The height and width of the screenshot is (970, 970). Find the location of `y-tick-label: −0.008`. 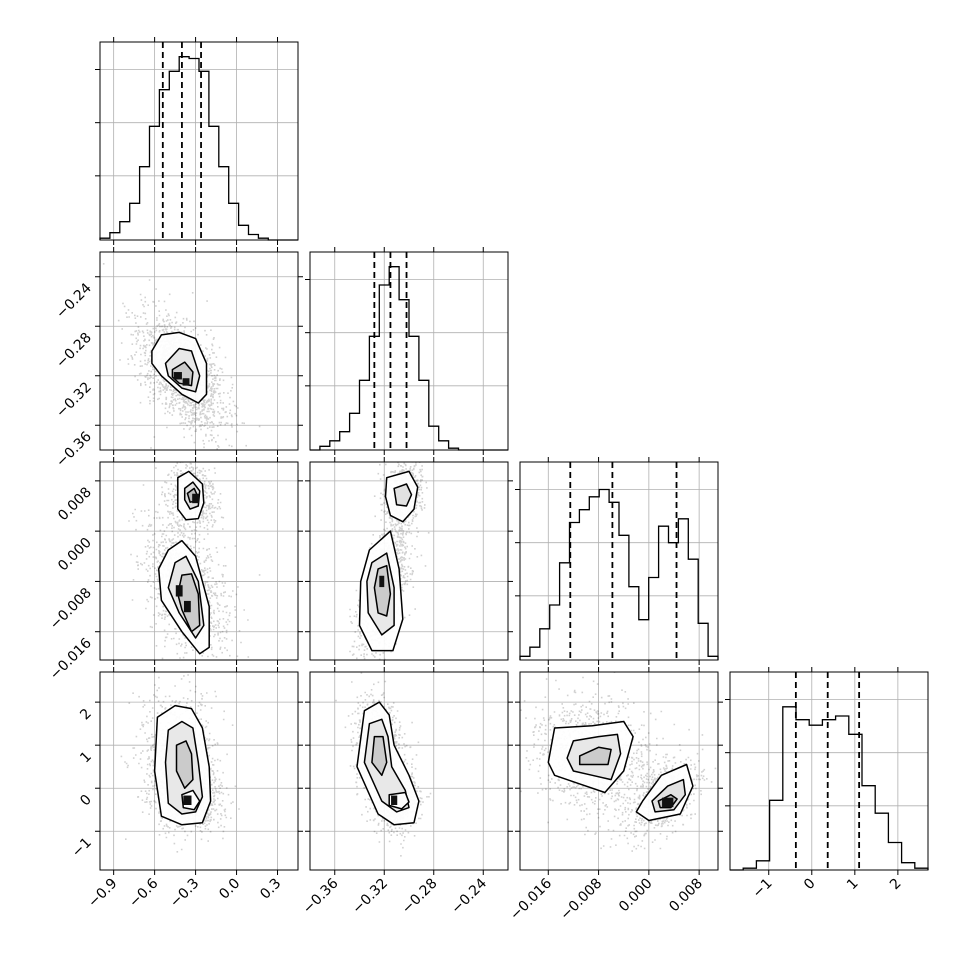

y-tick-label: −0.008 is located at coordinates (71, 609).